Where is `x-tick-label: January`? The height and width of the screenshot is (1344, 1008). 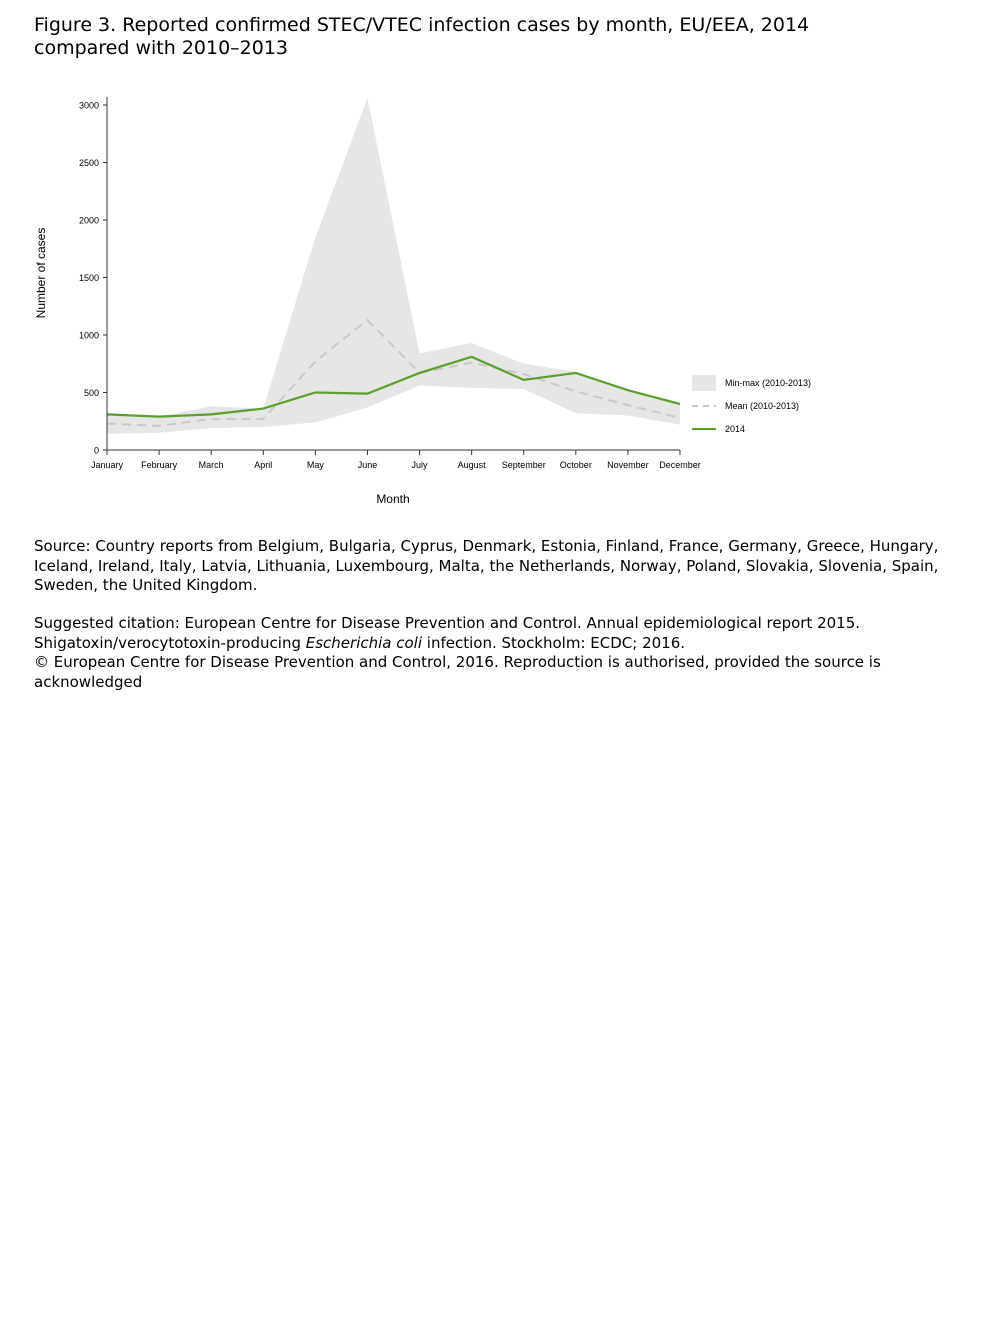
x-tick-label: January is located at coordinates (107, 465).